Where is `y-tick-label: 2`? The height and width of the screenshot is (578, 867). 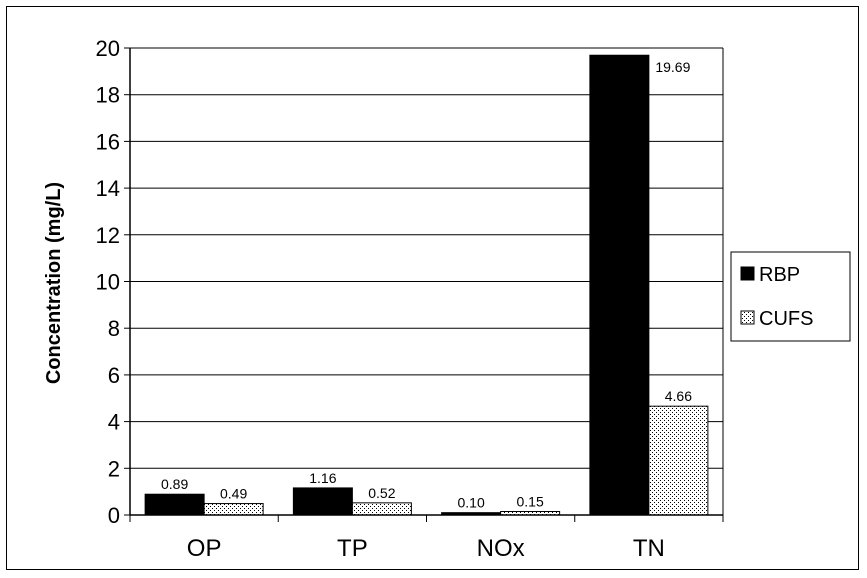
y-tick-label: 2 is located at coordinates (114, 468).